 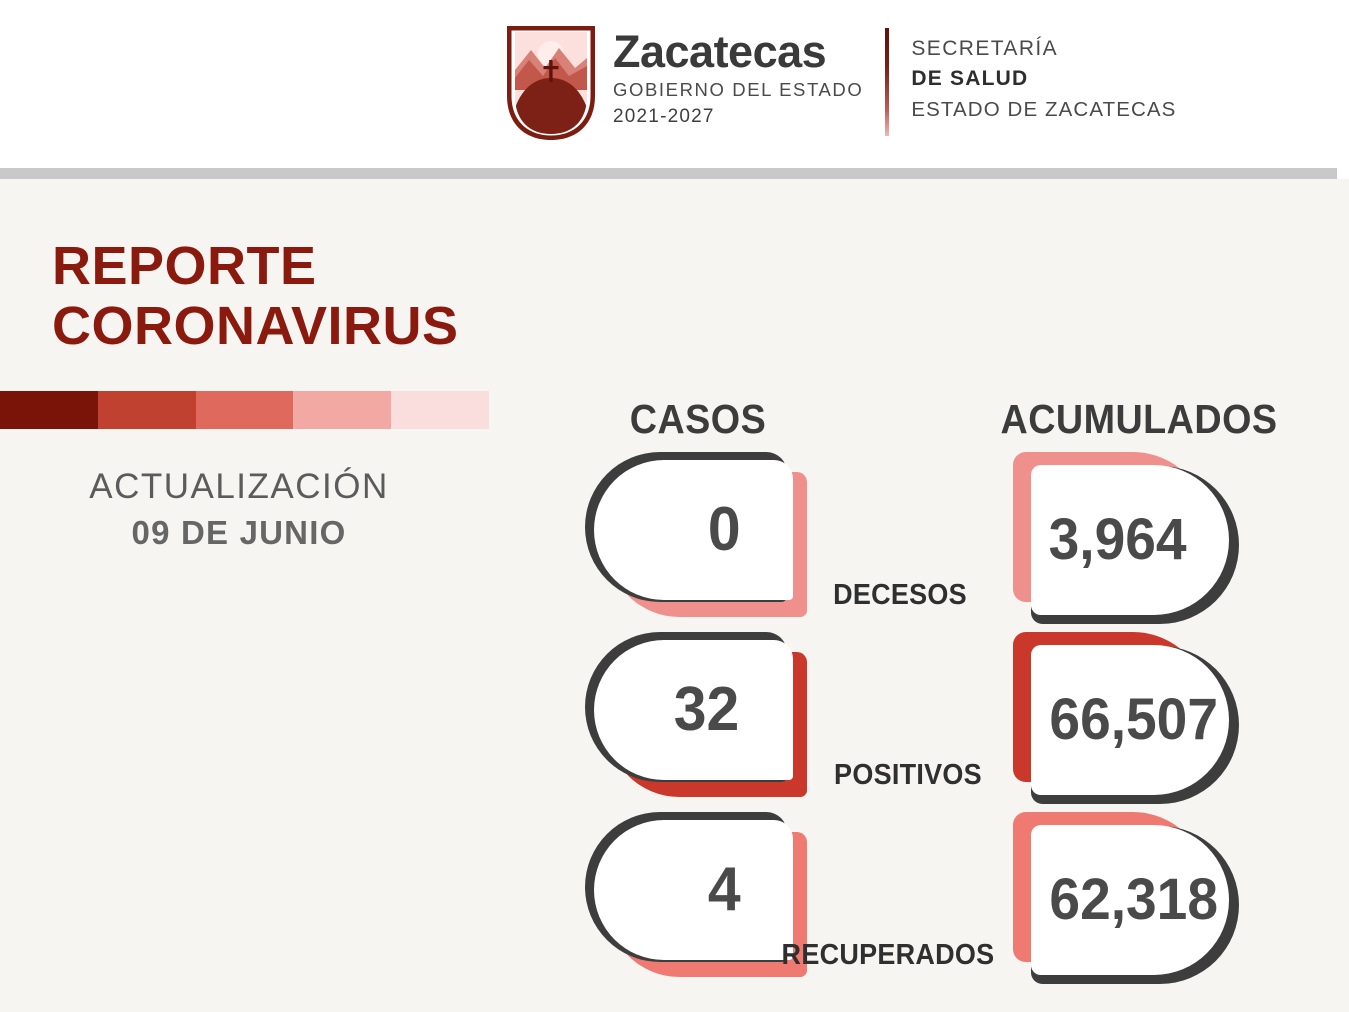 What do you see at coordinates (1117, 539) in the screenshot?
I see `accumulated-value: 3,964` at bounding box center [1117, 539].